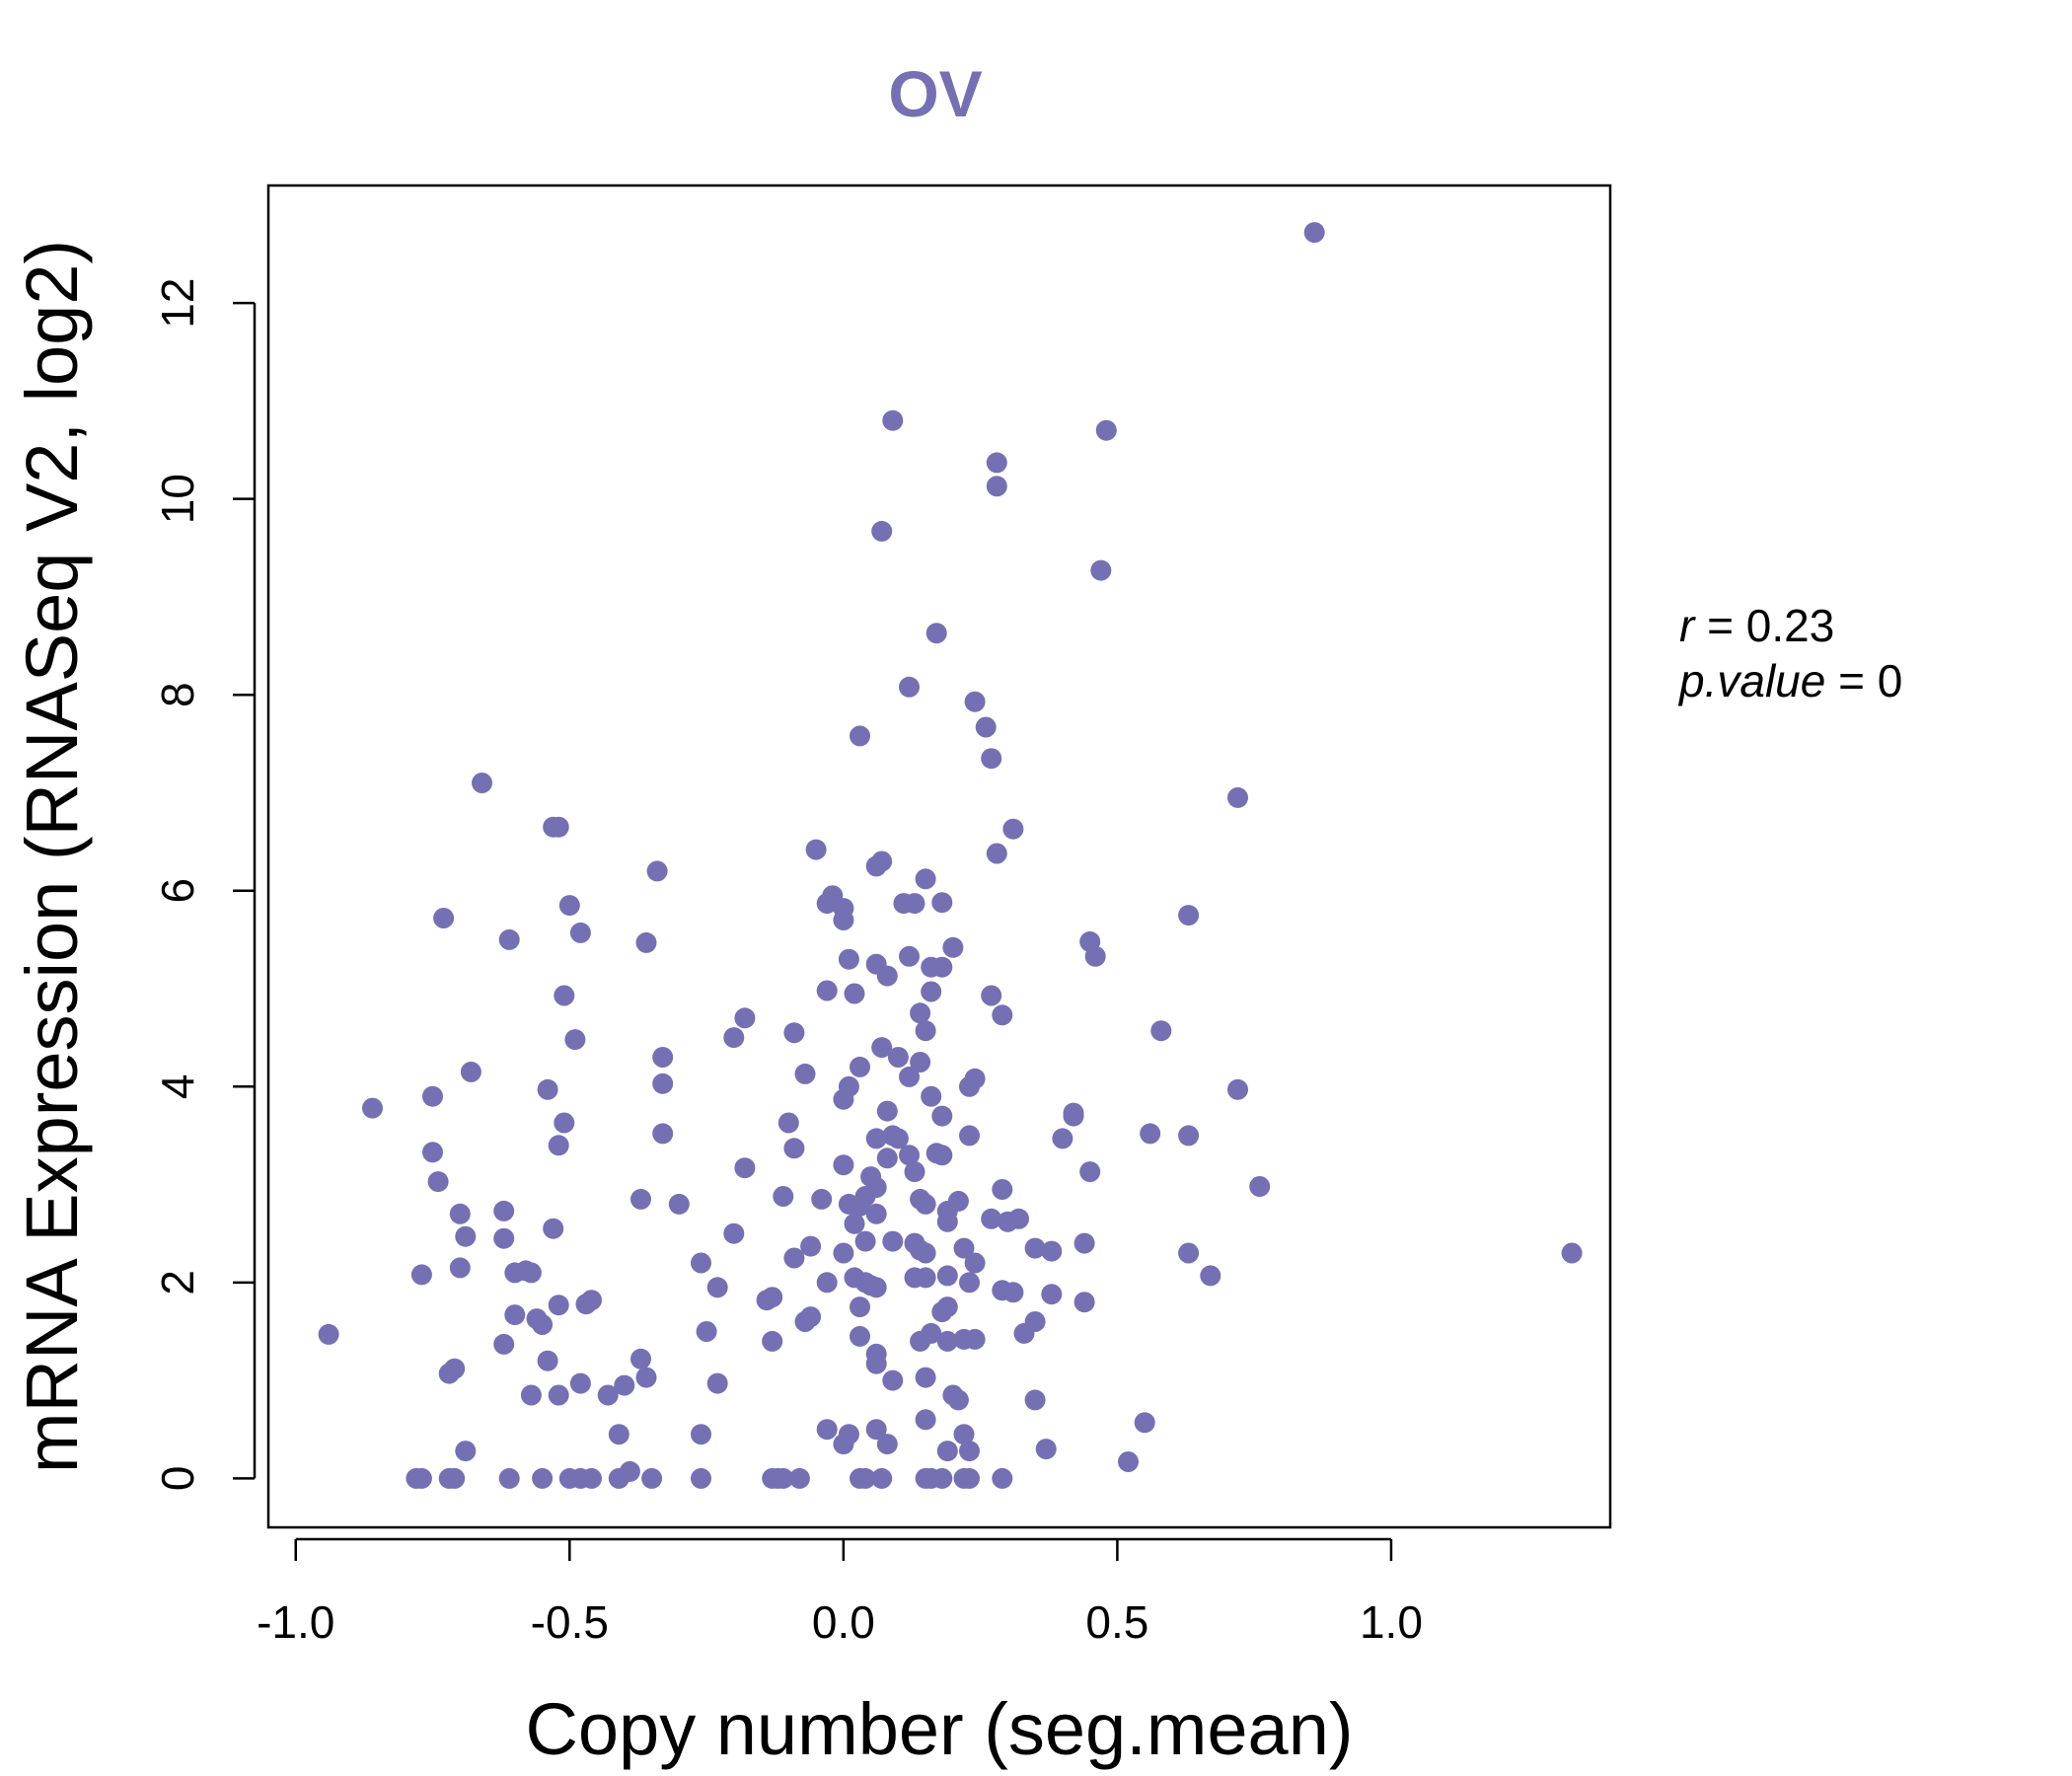 This screenshot has width=2072, height=1776. I want to click on y-tick-label: 8, so click(178, 695).